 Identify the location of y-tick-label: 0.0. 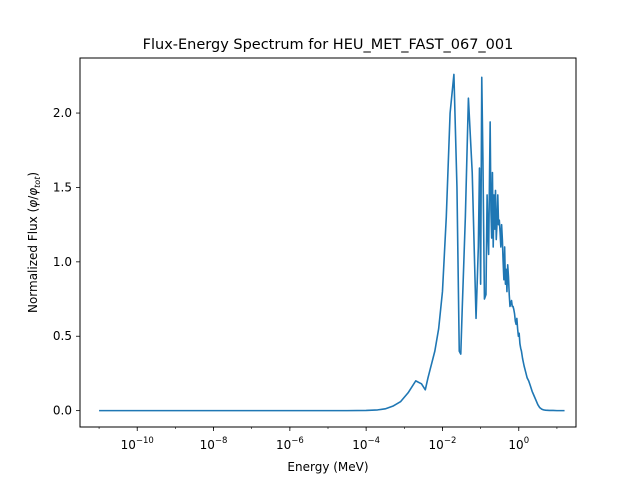
(62, 411).